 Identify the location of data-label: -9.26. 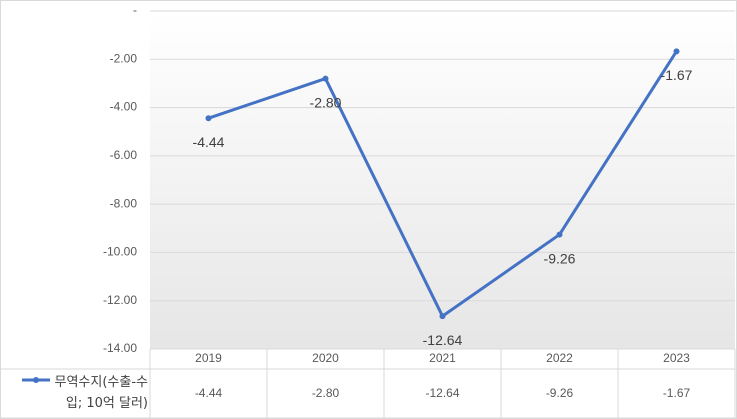
(560, 258).